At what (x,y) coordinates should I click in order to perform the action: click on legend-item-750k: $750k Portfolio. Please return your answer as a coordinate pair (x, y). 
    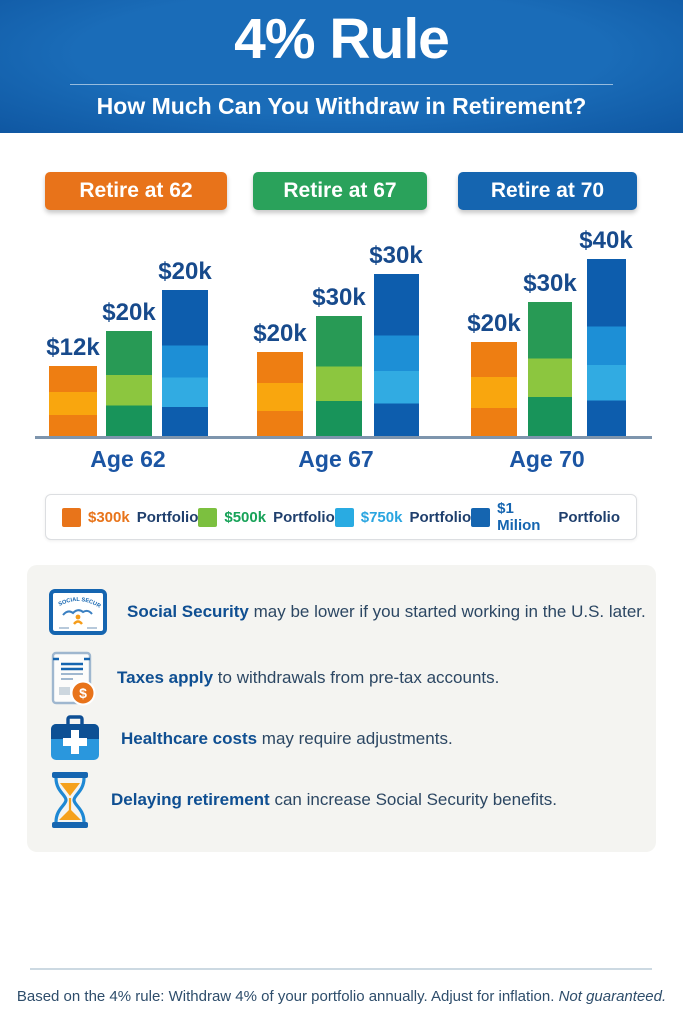
    Looking at the image, I should click on (403, 517).